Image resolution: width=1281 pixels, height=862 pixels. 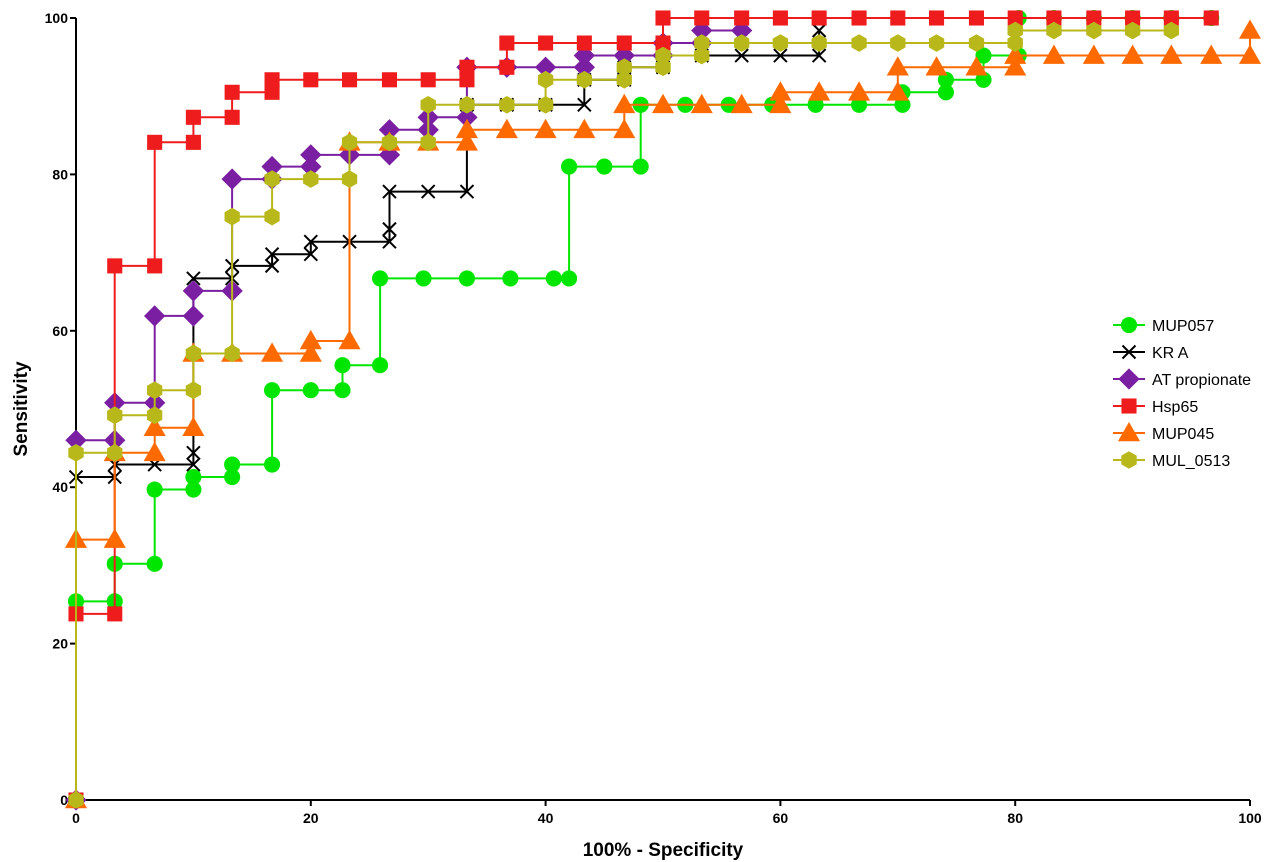 What do you see at coordinates (546, 818) in the screenshot?
I see `x-tick-label: 40` at bounding box center [546, 818].